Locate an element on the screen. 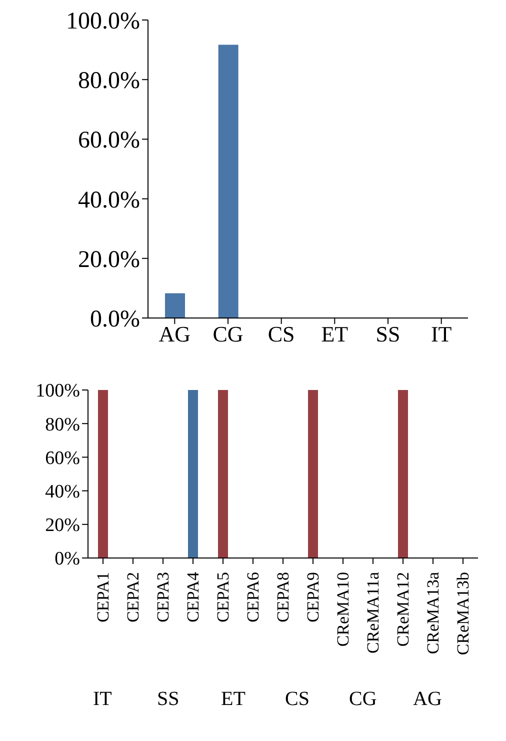 Image resolution: width=506 pixels, height=741 pixels. x-tick-label: CEPA8 is located at coordinates (283, 597).